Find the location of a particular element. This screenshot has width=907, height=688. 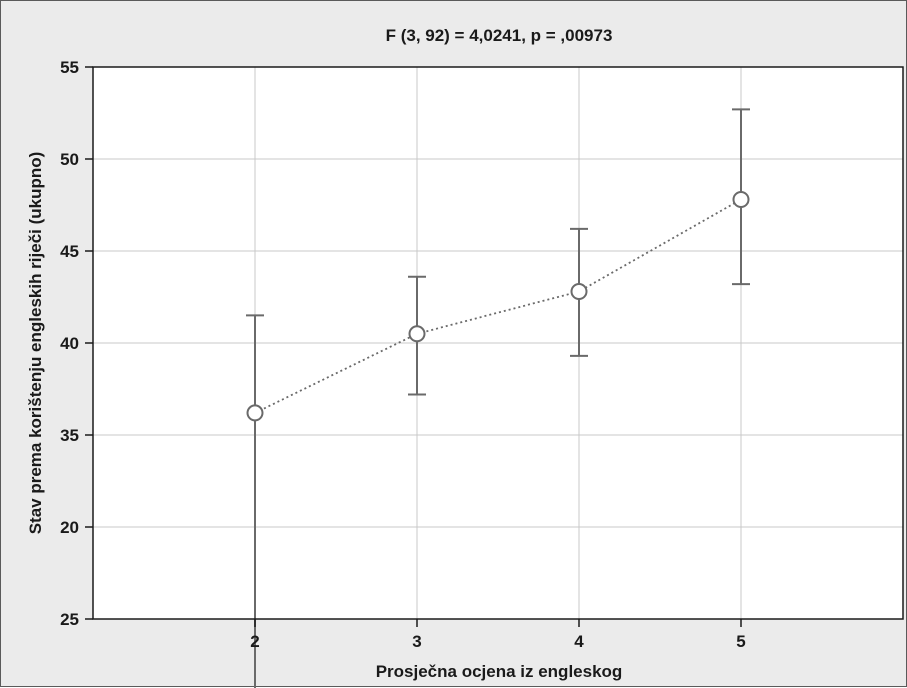

x-axis-label: Prosječna ocjena iz engleskog is located at coordinates (499, 671).